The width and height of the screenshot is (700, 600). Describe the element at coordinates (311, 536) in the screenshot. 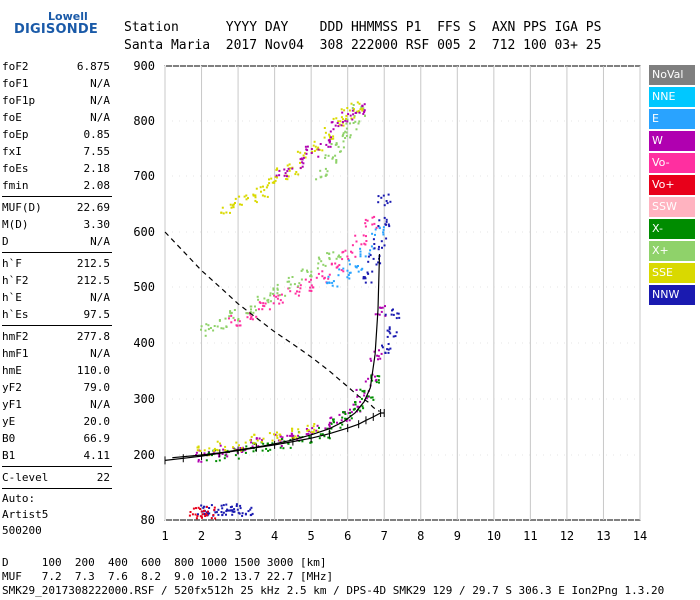

I see `x-tick-label: 5` at that location.